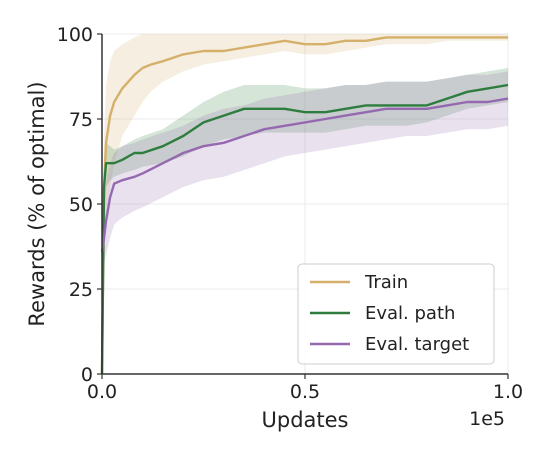 This screenshot has width=548, height=457. What do you see at coordinates (87, 375) in the screenshot?
I see `y-tick-label: 0` at bounding box center [87, 375].